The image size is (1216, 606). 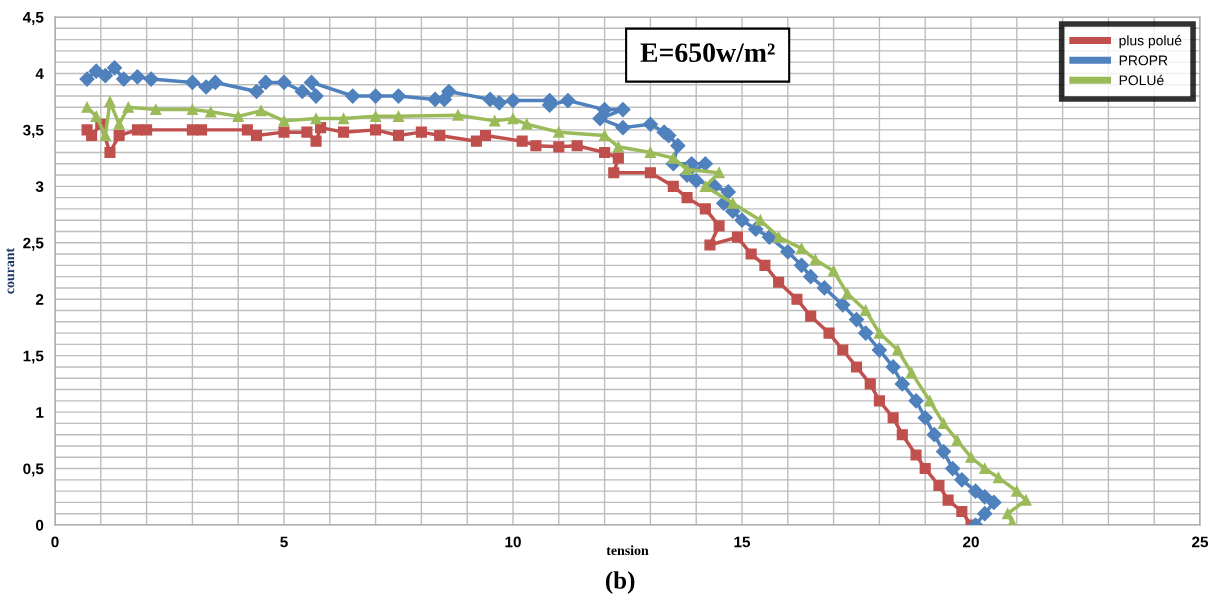 I want to click on x-tick-label: 25, so click(x=1200, y=542).